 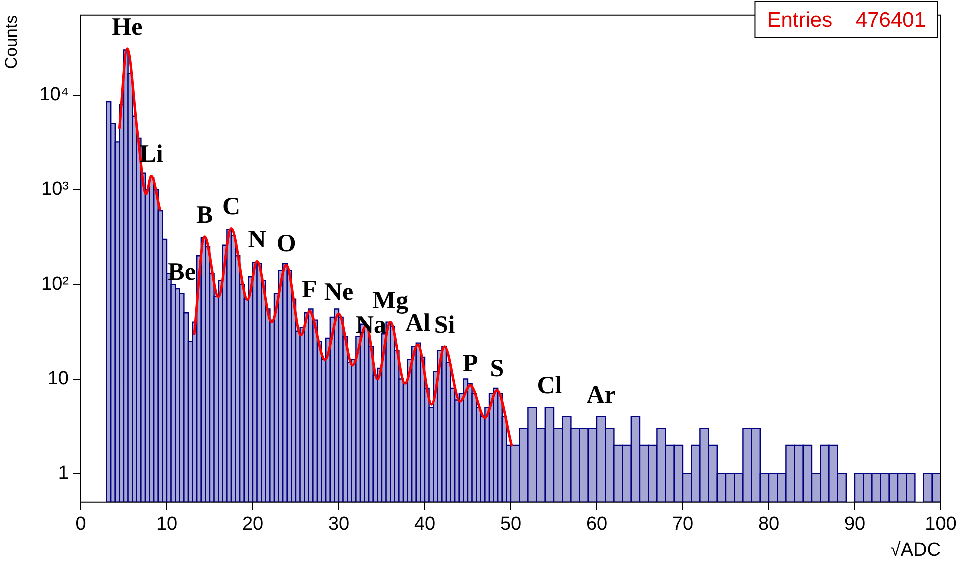 What do you see at coordinates (310, 290) in the screenshot?
I see `annotation: F` at bounding box center [310, 290].